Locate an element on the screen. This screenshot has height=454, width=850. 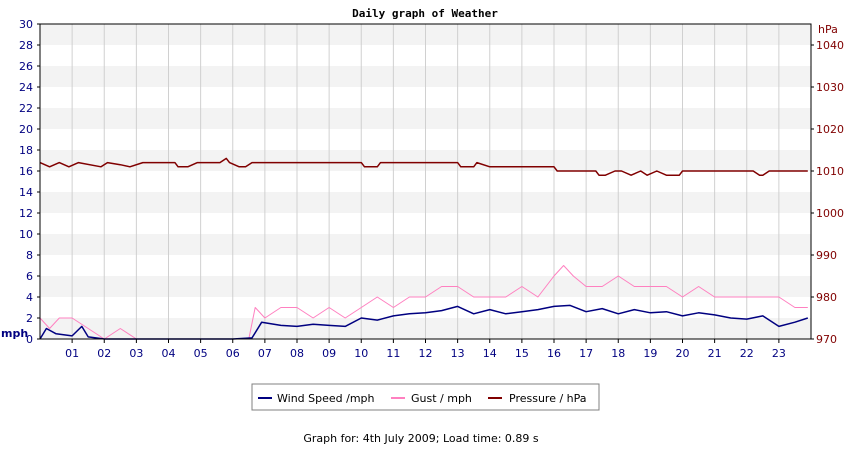
x-tick-label: 11 is located at coordinates (393, 353).